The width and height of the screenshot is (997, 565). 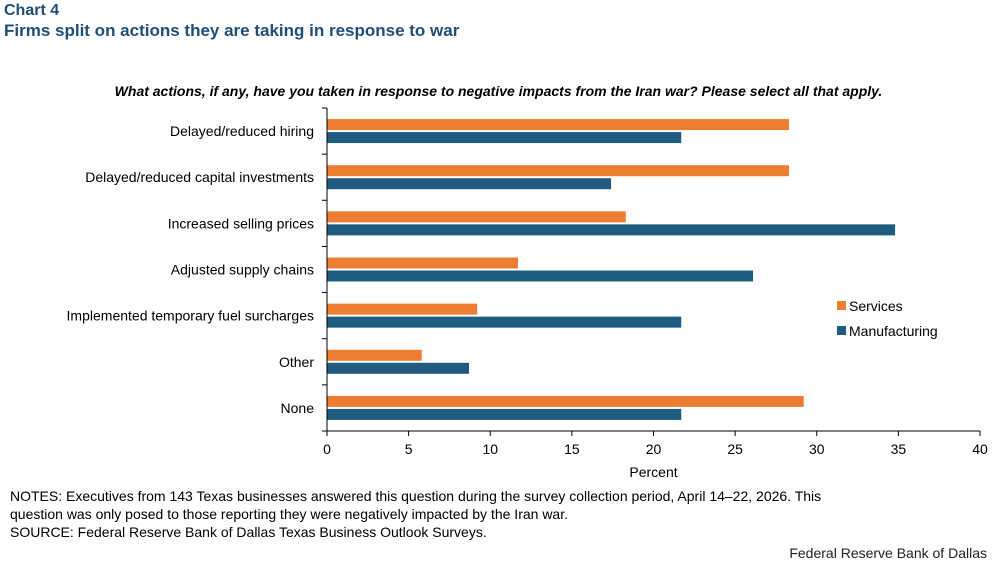 I want to click on x-tick-label: 10, so click(x=490, y=449).